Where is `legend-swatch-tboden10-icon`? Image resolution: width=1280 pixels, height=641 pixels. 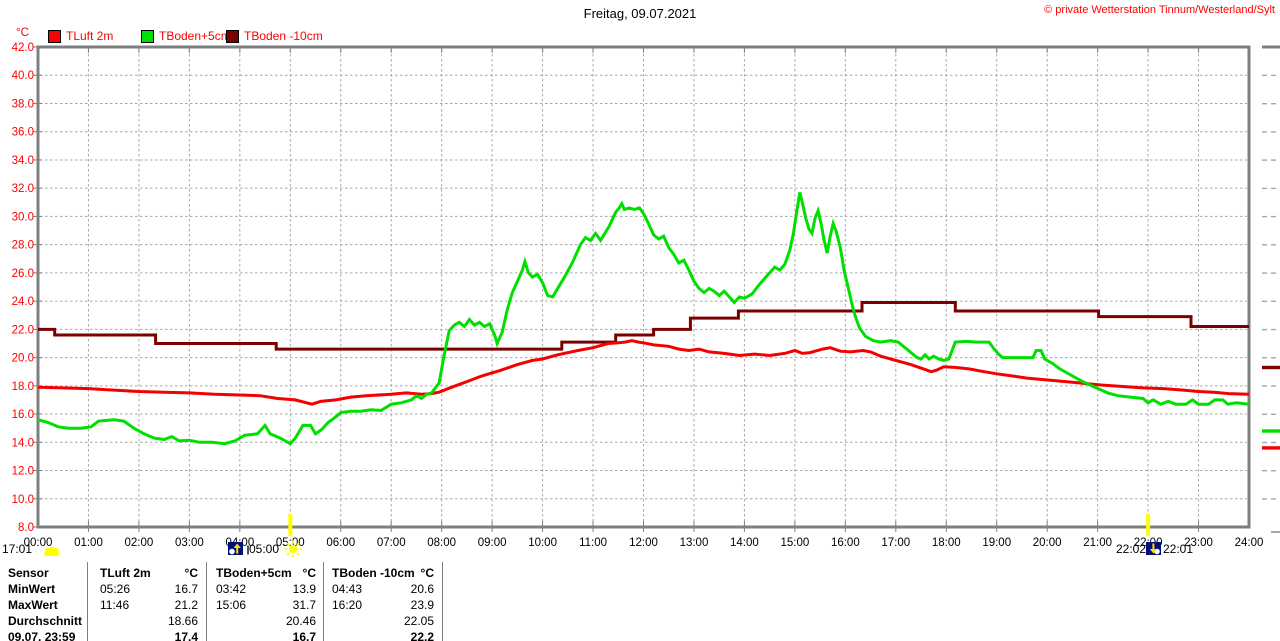 legend-swatch-tboden10-icon is located at coordinates (232, 36).